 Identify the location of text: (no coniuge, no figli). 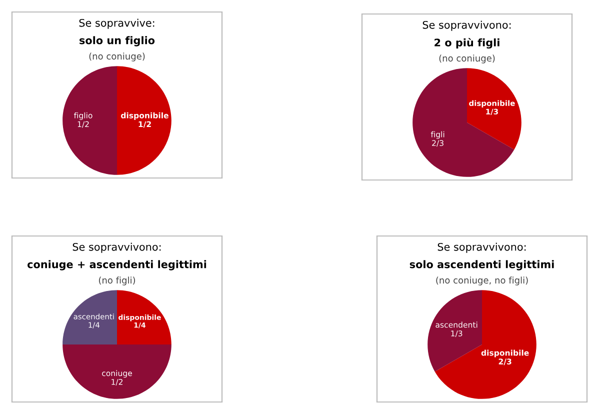
(482, 281).